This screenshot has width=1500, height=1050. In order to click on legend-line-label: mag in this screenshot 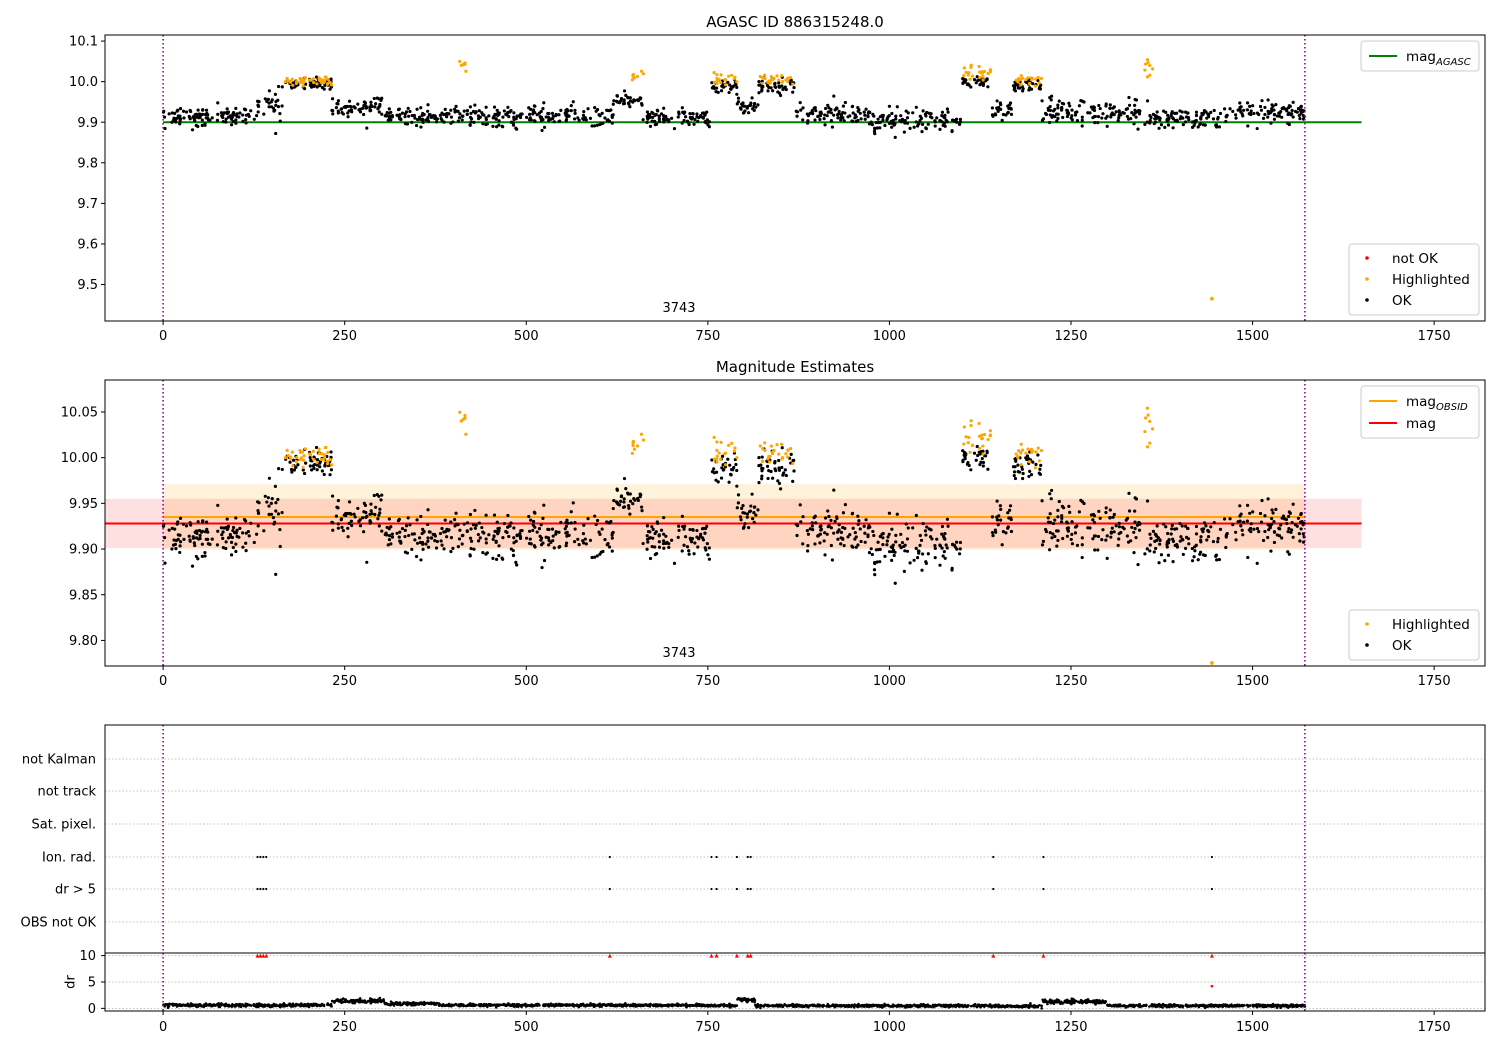, I will do `click(1421, 424)`.